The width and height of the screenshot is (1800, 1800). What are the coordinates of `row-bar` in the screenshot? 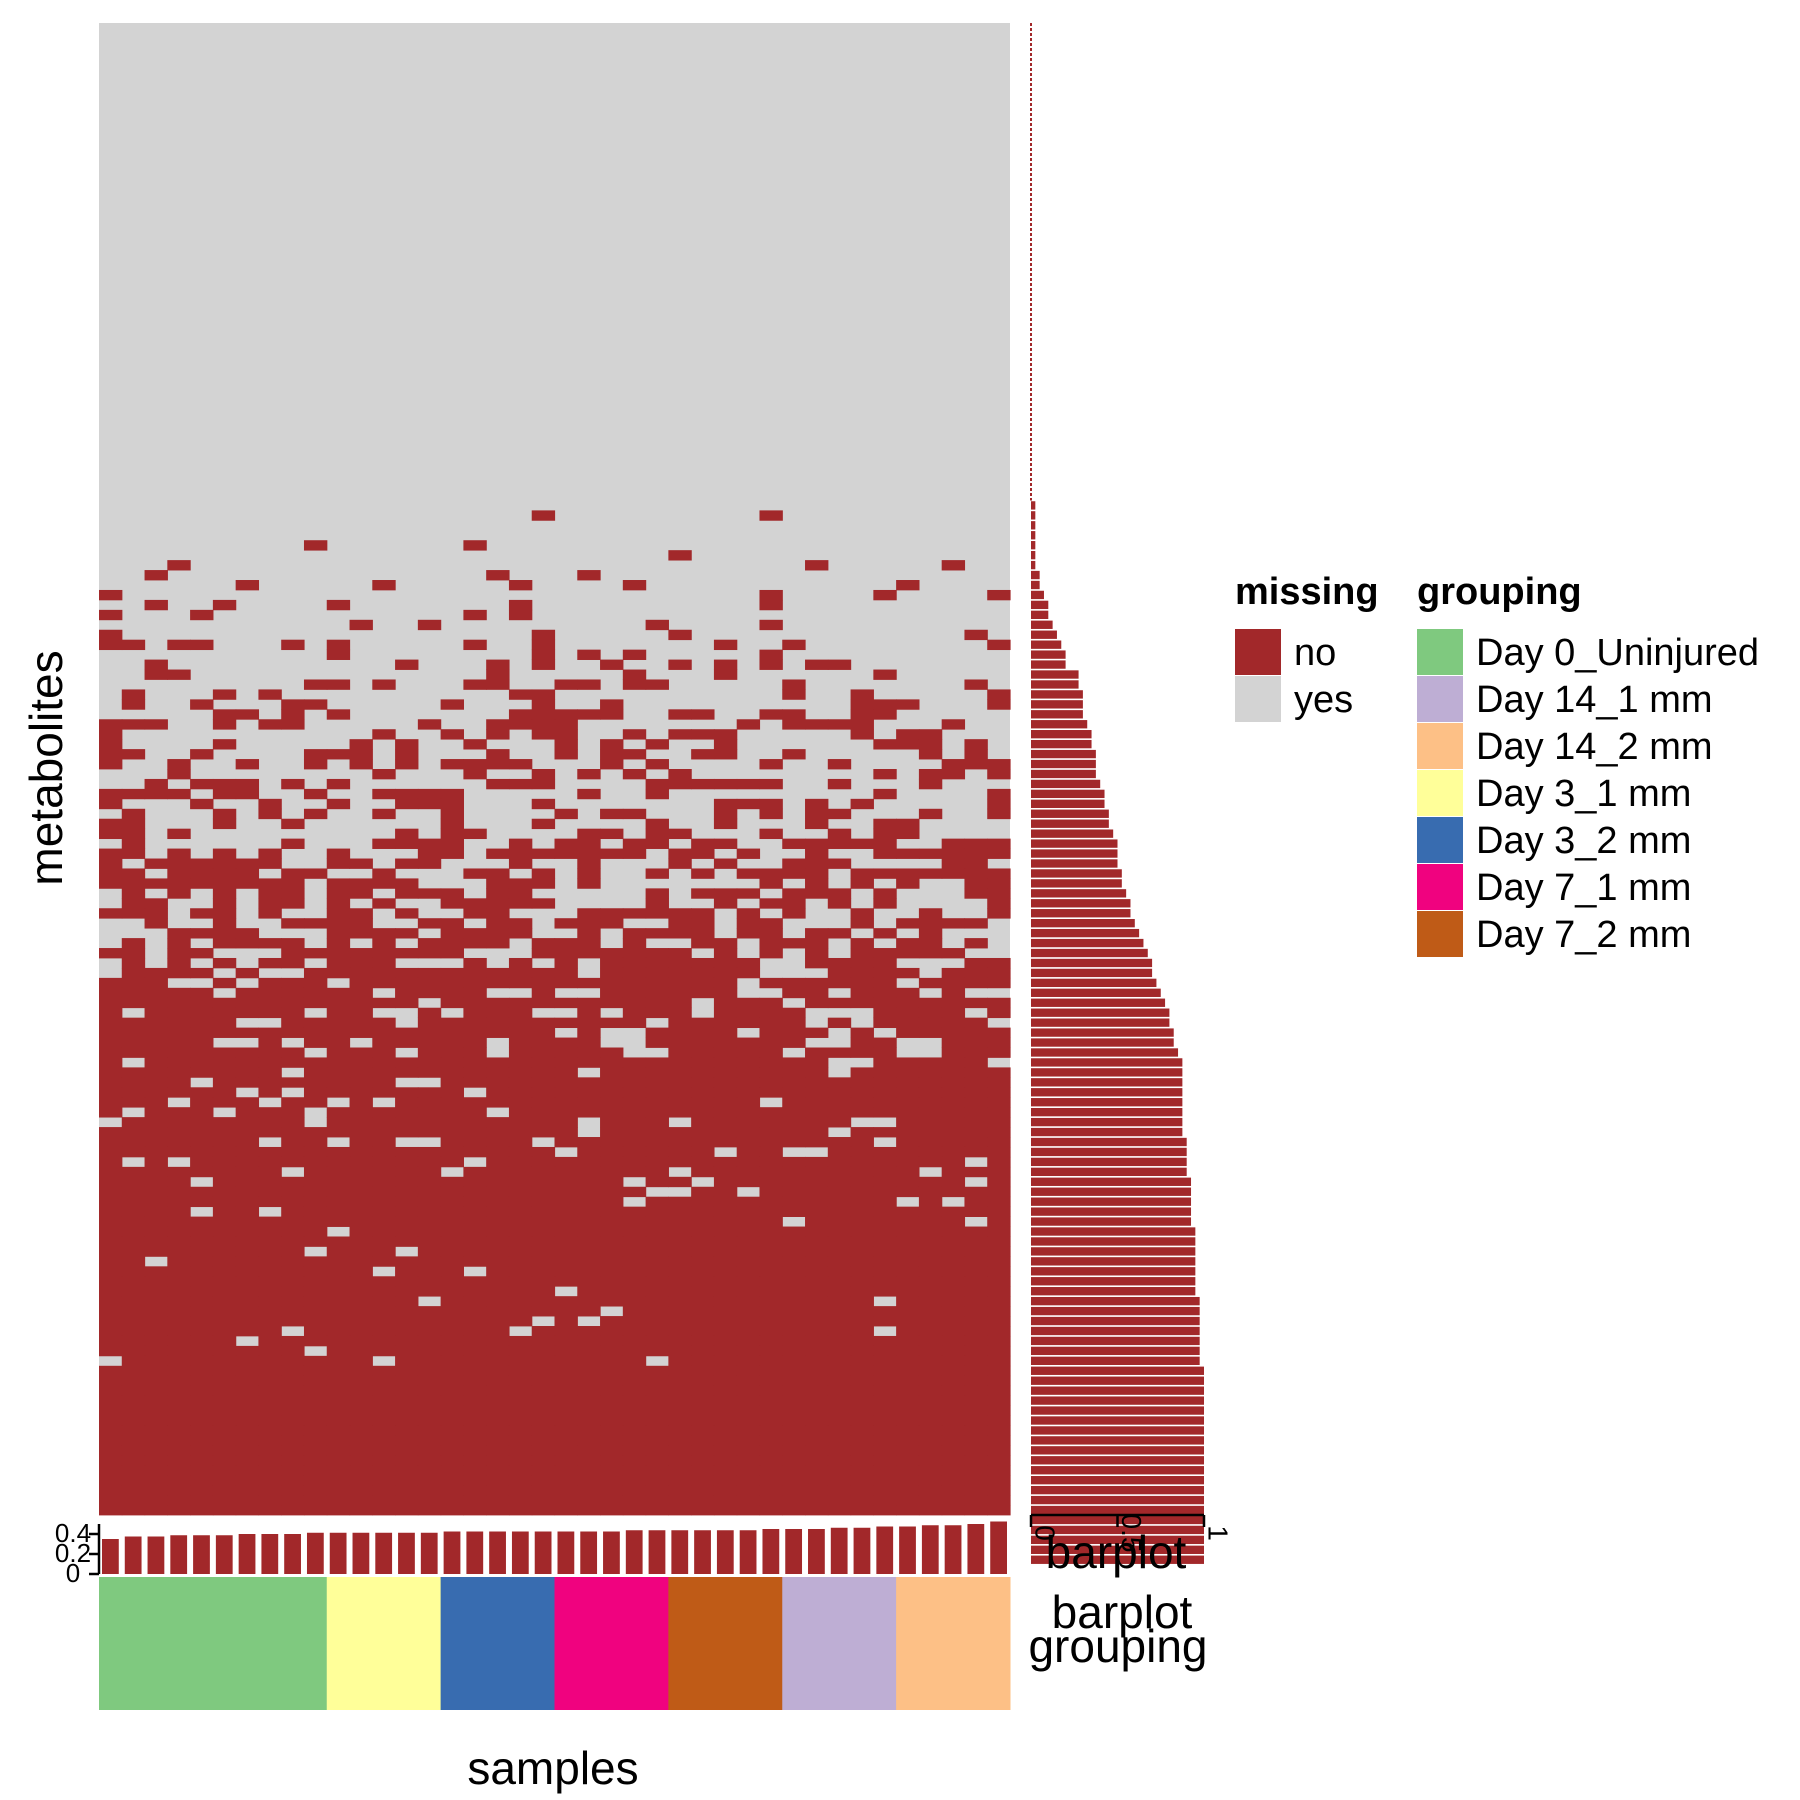 It's located at (1070, 813).